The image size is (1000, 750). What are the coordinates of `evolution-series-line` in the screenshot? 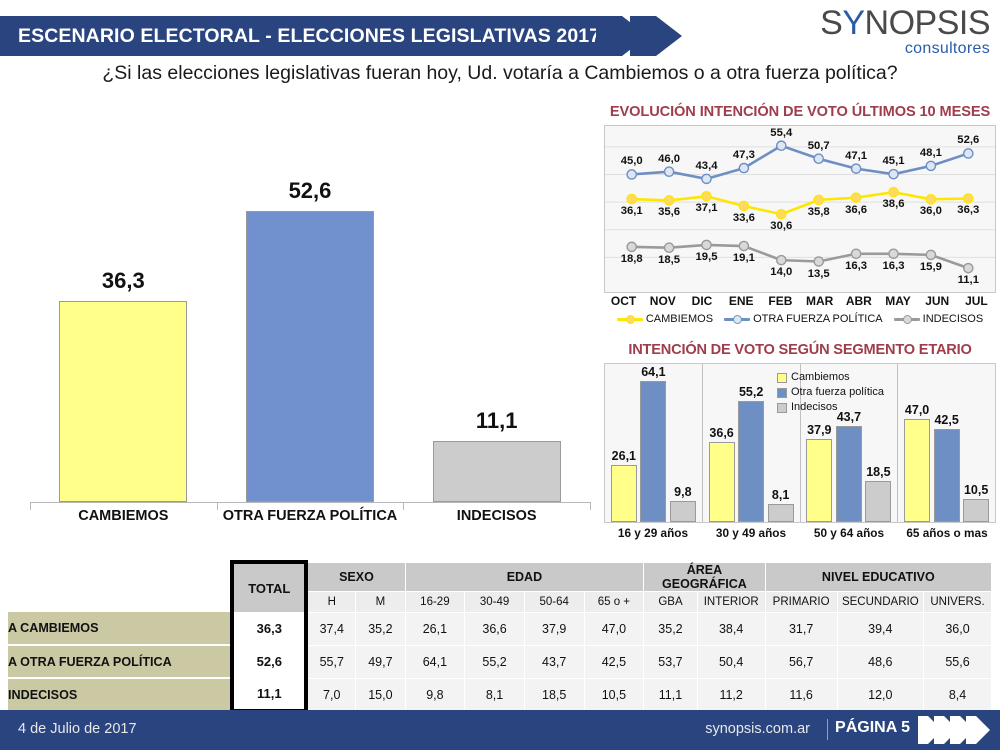 It's located at (800, 203).